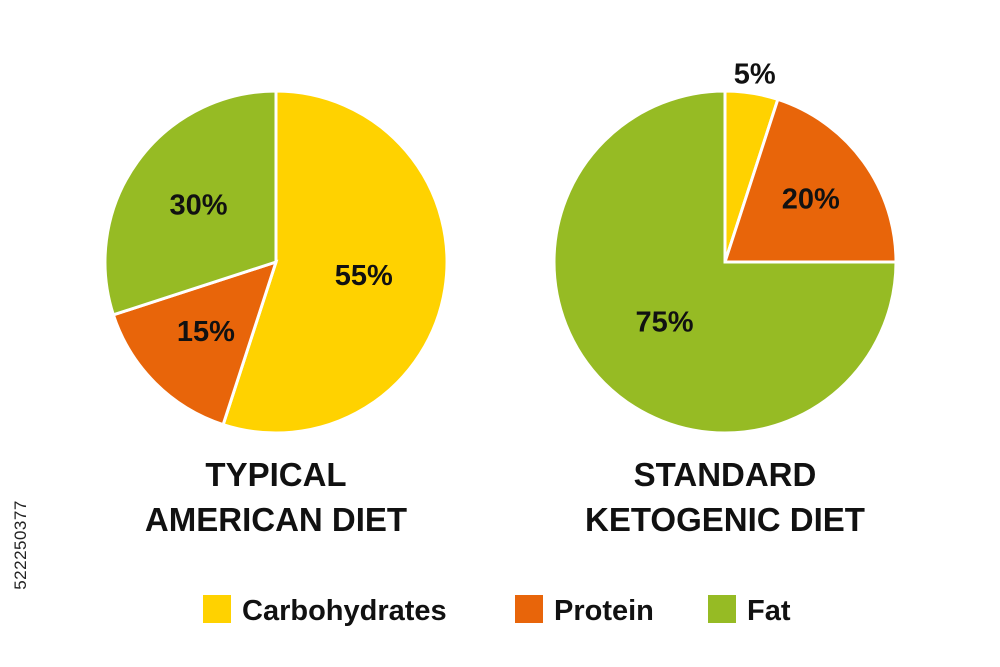 This screenshot has height=667, width=1000. Describe the element at coordinates (529, 609) in the screenshot. I see `legend-swatch-protein` at that location.